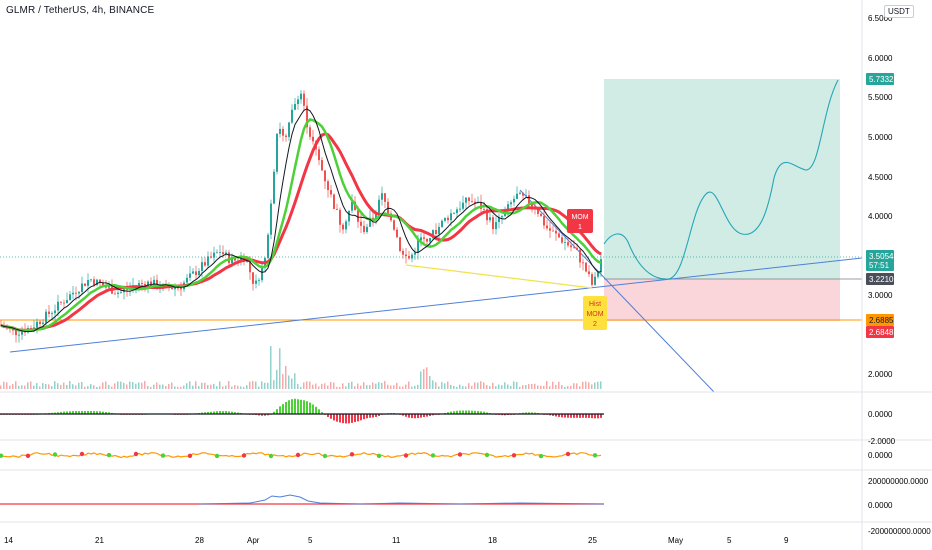  I want to click on stop-zone, so click(722, 300).